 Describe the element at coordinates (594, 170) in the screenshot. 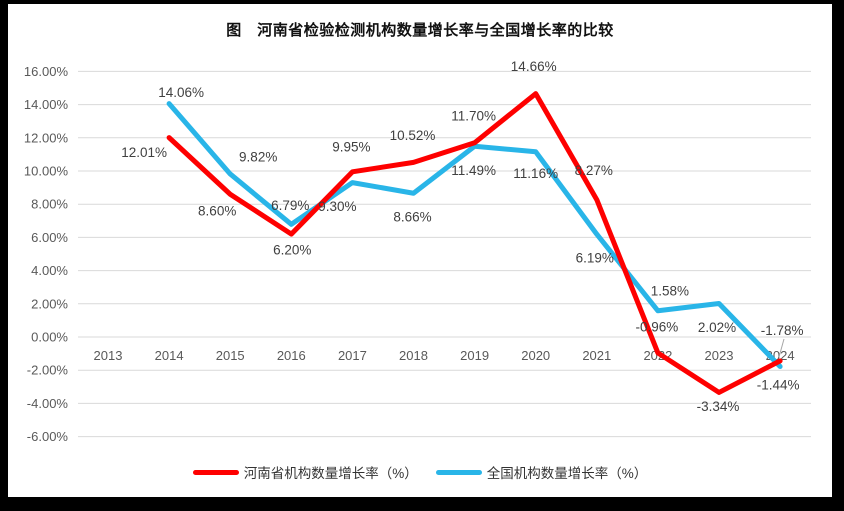

I see `data-label: 8.27%` at that location.